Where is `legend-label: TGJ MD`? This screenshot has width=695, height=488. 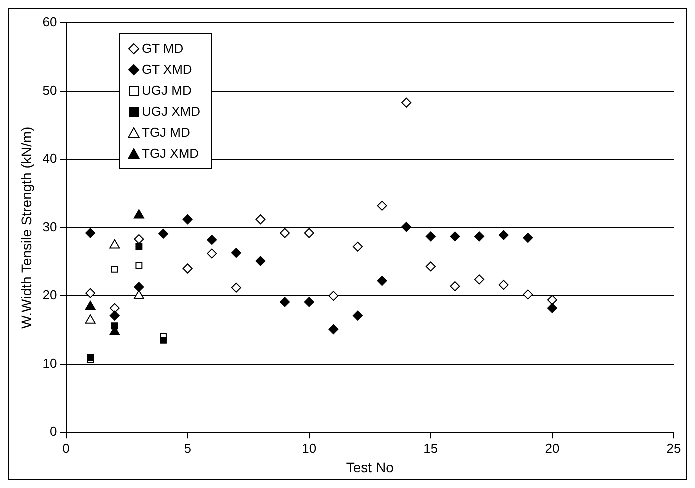 legend-label: TGJ MD is located at coordinates (166, 132).